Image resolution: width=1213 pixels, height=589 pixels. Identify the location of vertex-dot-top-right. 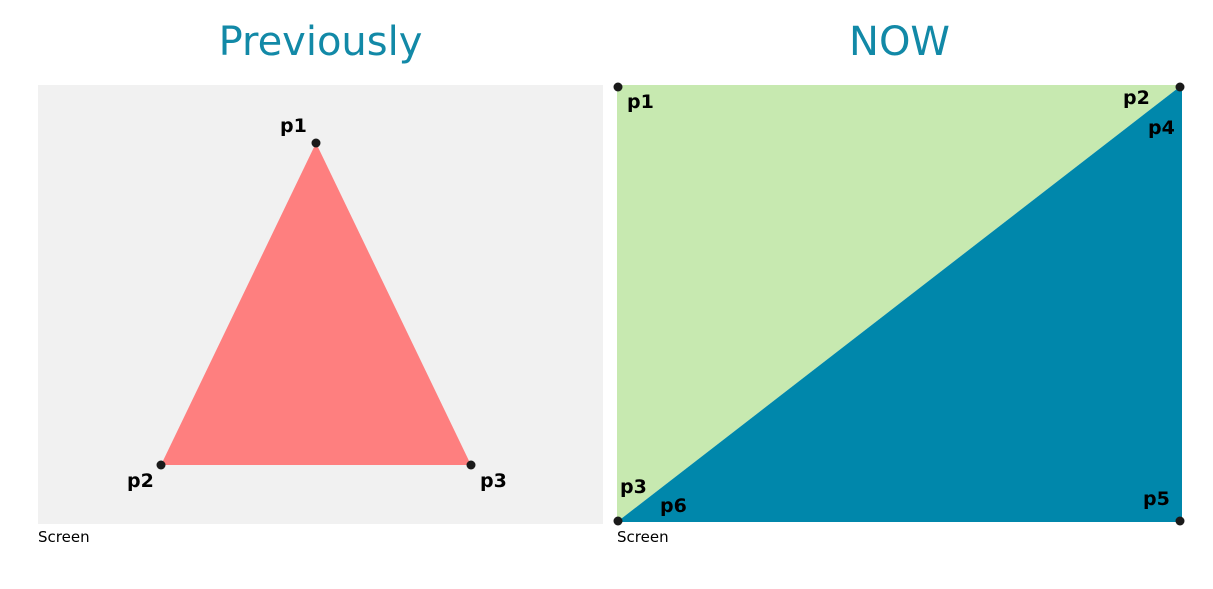
(1180, 87).